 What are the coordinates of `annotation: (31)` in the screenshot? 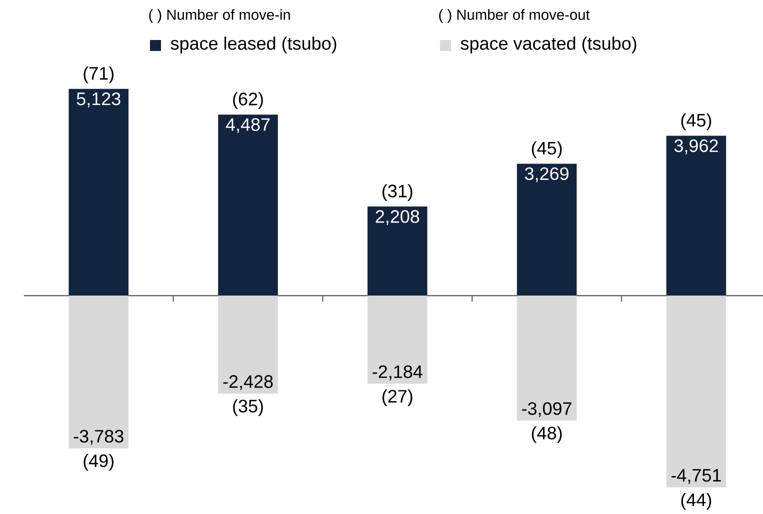 It's located at (397, 192).